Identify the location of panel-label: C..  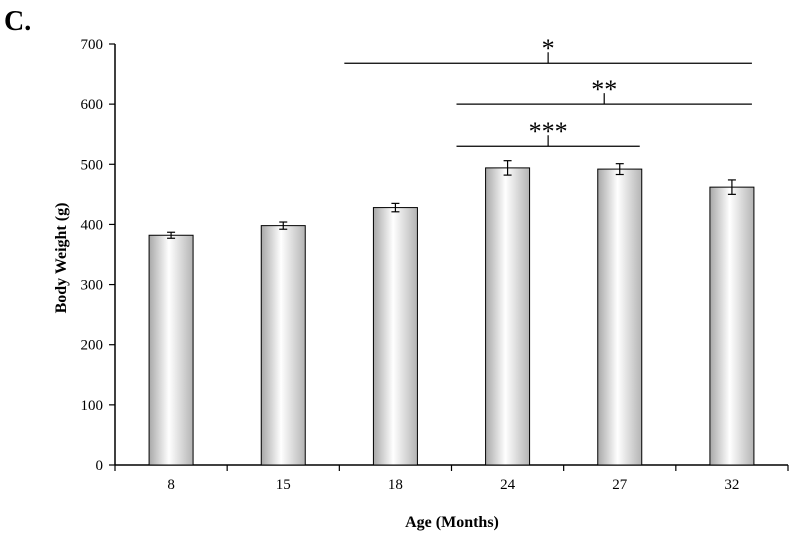
(17, 21).